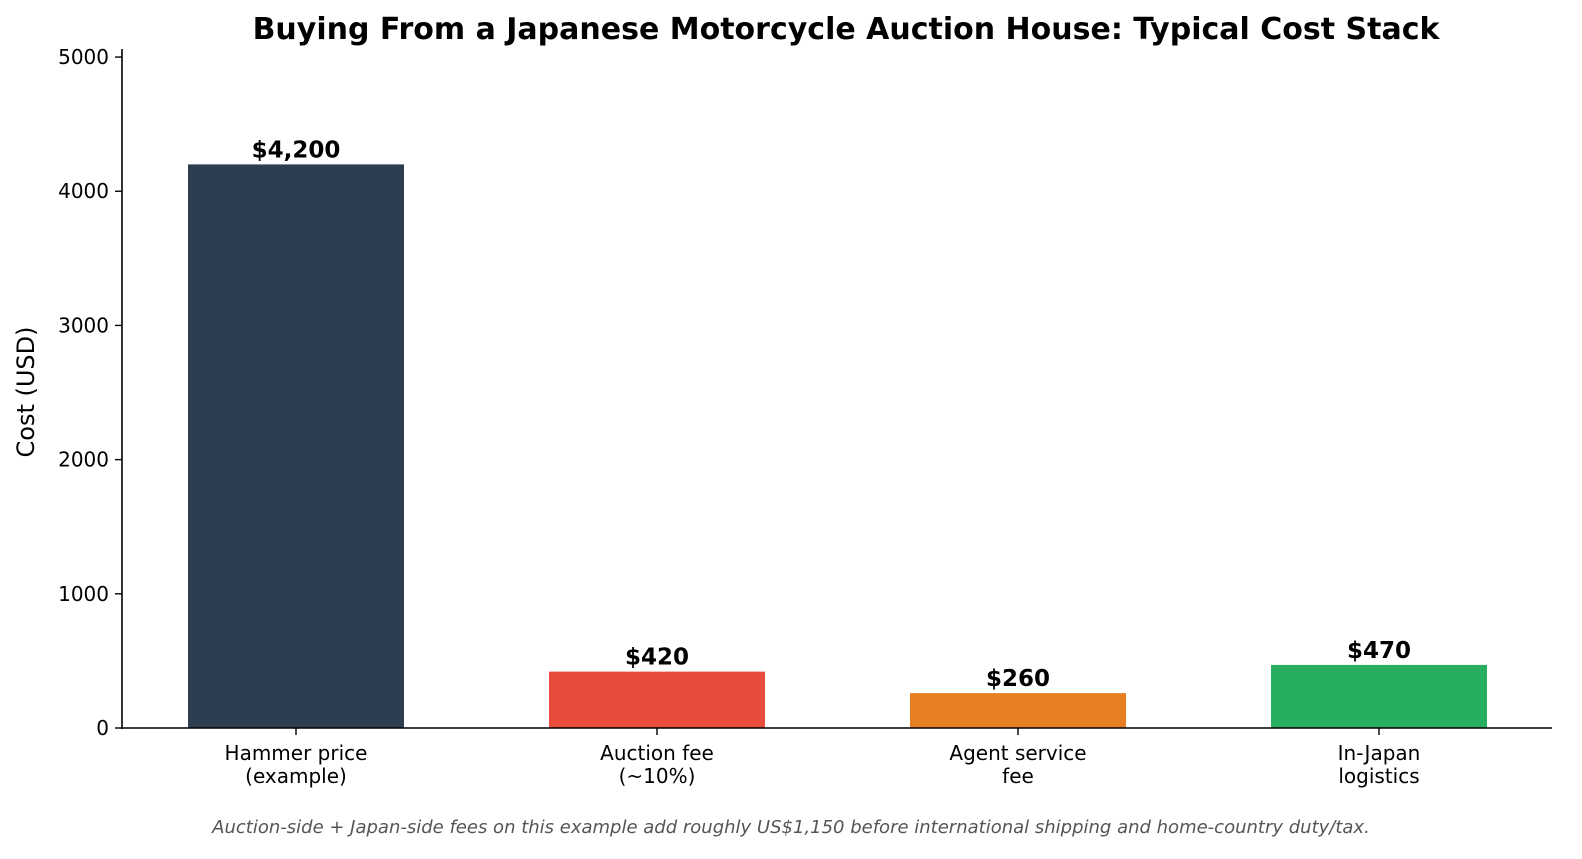  Describe the element at coordinates (296, 764) in the screenshot. I see `x-tick-label-0: Hammer price (example)` at that location.